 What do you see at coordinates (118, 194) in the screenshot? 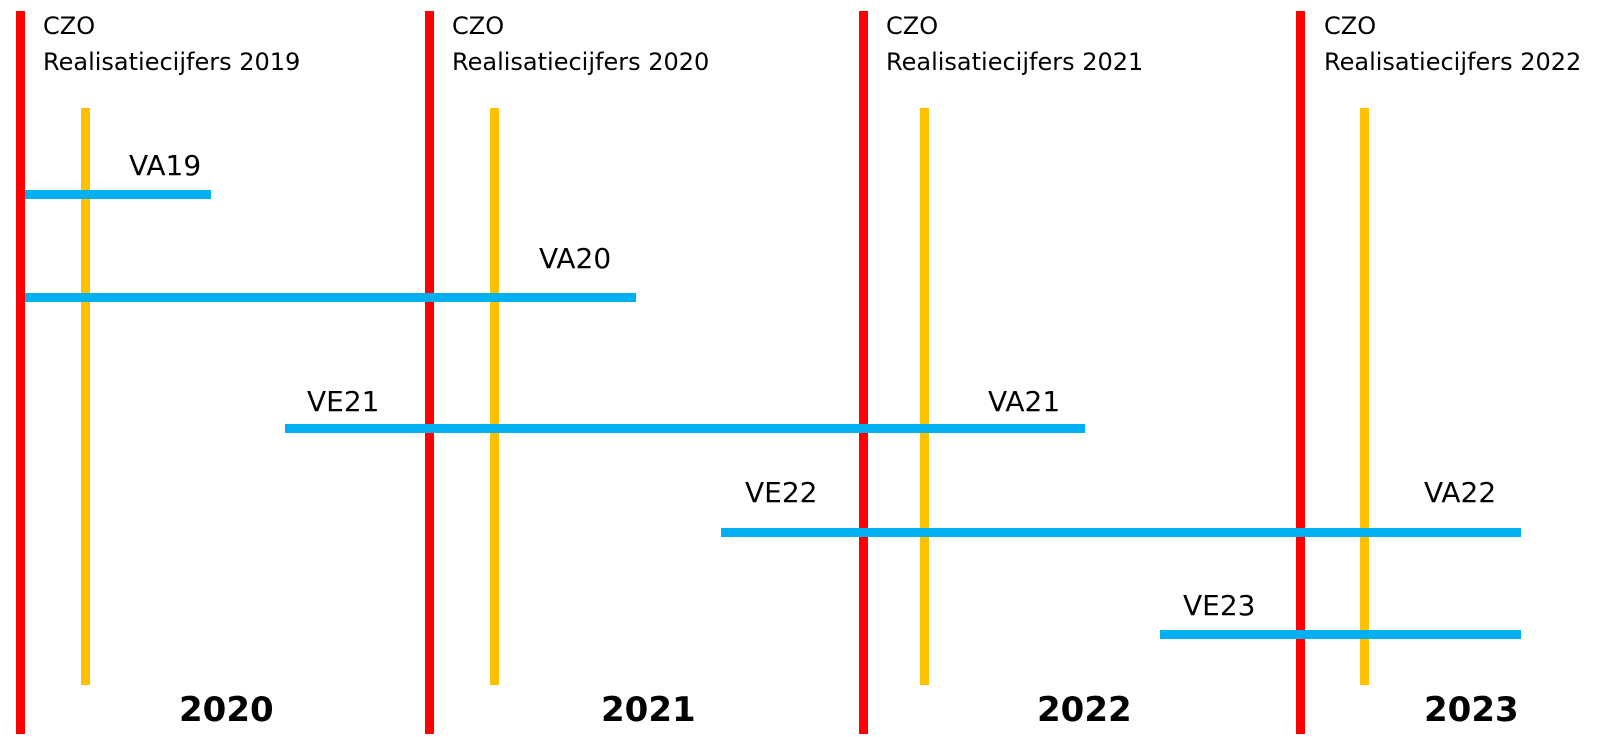
I see `period-bar-va19` at bounding box center [118, 194].